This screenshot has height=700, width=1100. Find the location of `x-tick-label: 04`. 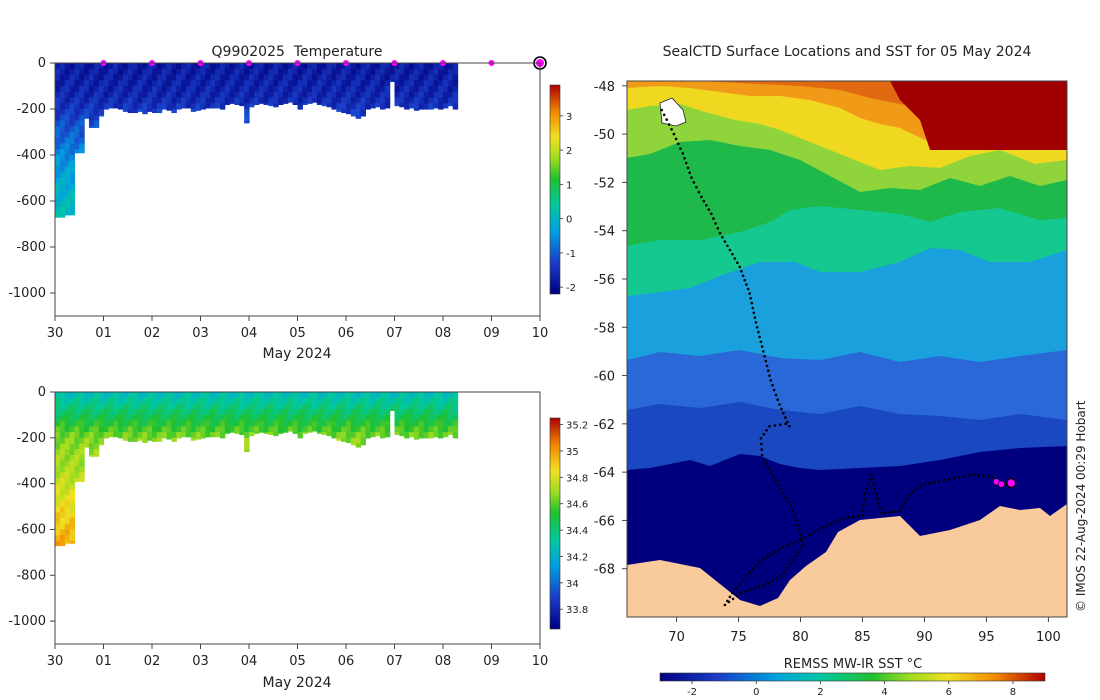

x-tick-label: 04 is located at coordinates (249, 661).